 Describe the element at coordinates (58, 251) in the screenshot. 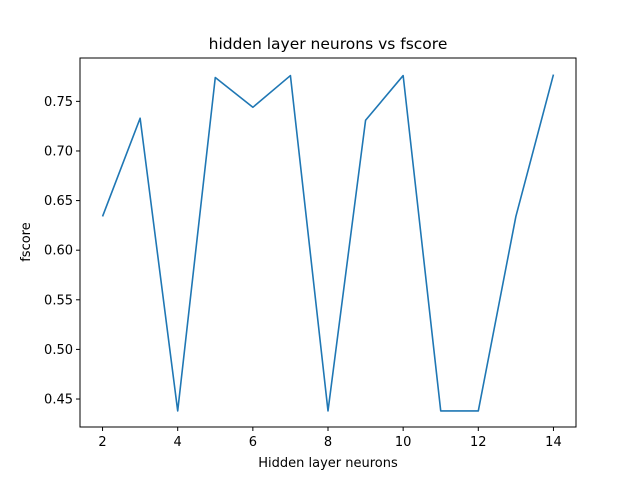

I see `y-tick-label: 0.60` at that location.